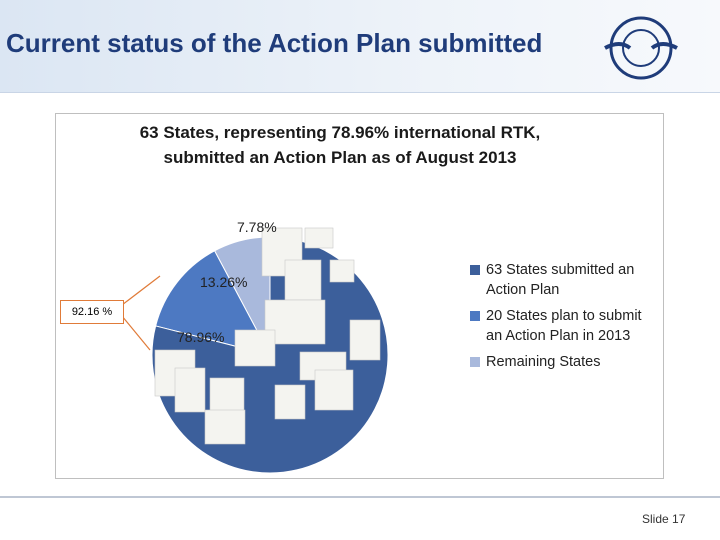 The height and width of the screenshot is (540, 720). I want to click on logo, so click(641, 48).